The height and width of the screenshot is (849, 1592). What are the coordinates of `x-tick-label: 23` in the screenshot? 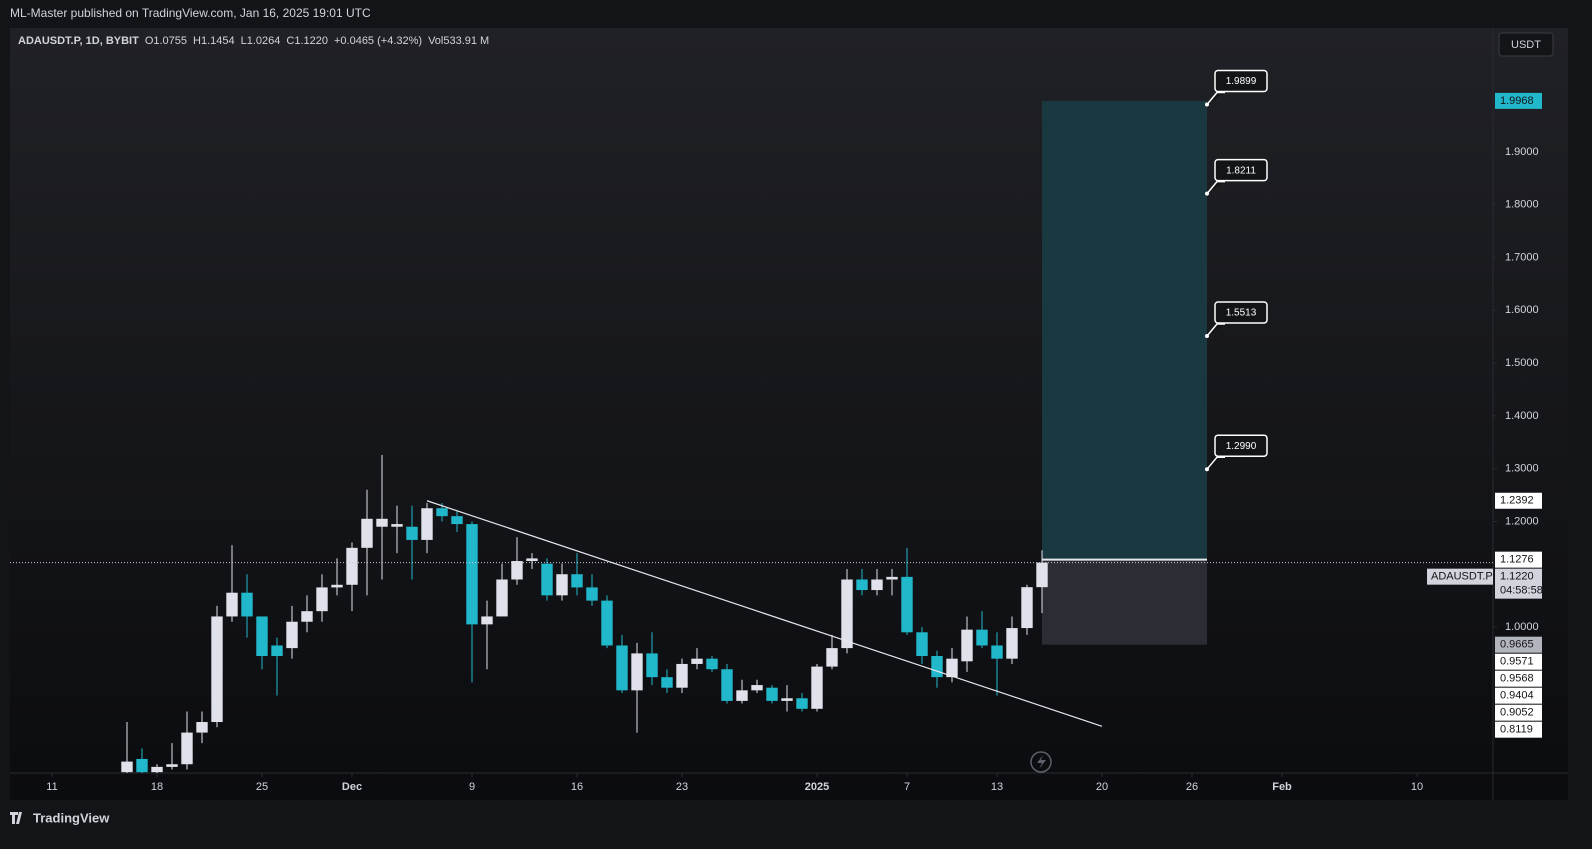 It's located at (682, 787).